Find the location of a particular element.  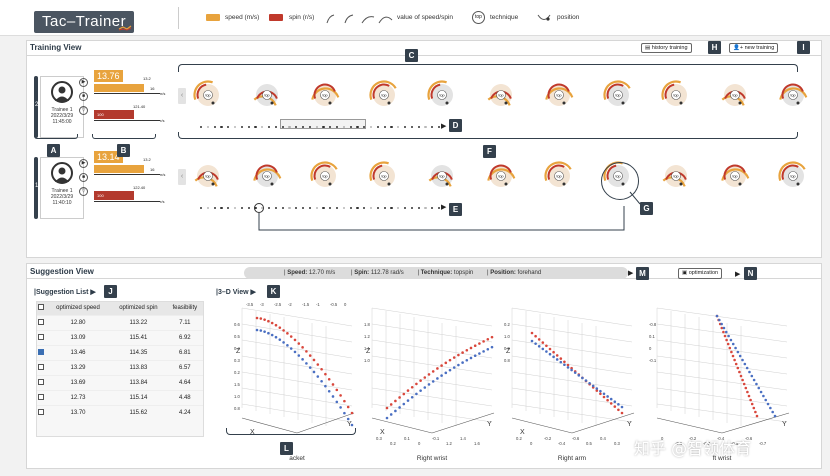

trainee-card: Trainee 1 2022/3/29 11:40:10 is located at coordinates (62, 188).